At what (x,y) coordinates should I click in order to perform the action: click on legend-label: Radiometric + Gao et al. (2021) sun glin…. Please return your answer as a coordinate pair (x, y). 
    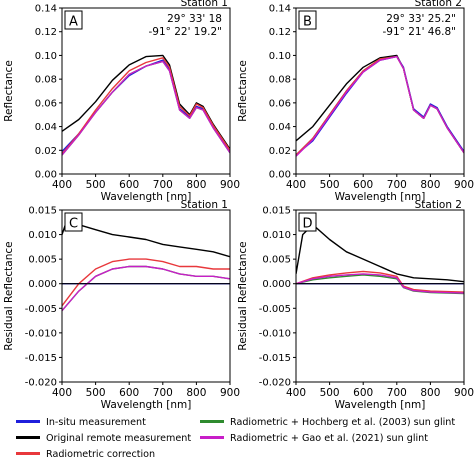
    Looking at the image, I should click on (329, 438).